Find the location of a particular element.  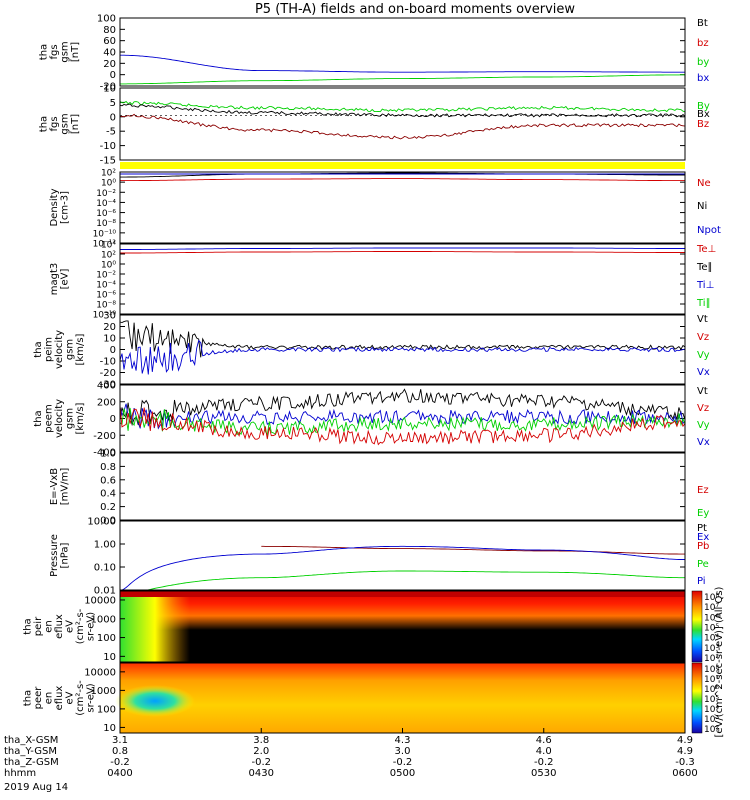

legend-entry: Ex is located at coordinates (703, 537).